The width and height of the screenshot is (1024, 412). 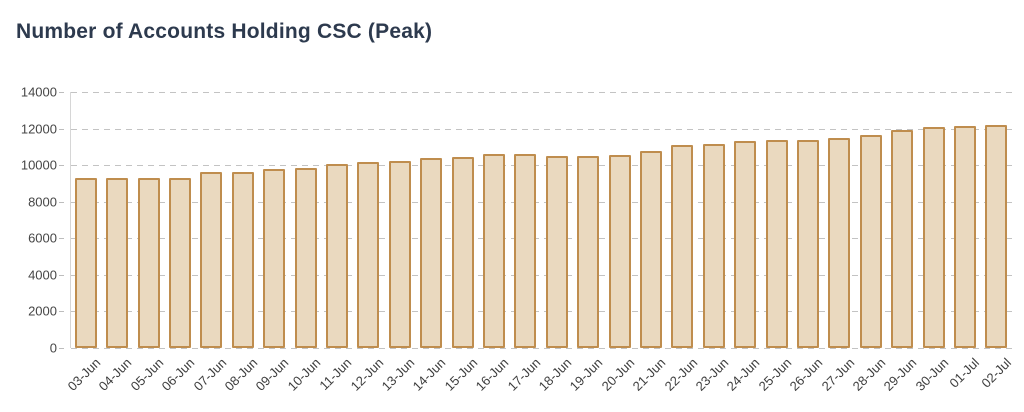 I want to click on bar-18-Jun, so click(x=556, y=252).